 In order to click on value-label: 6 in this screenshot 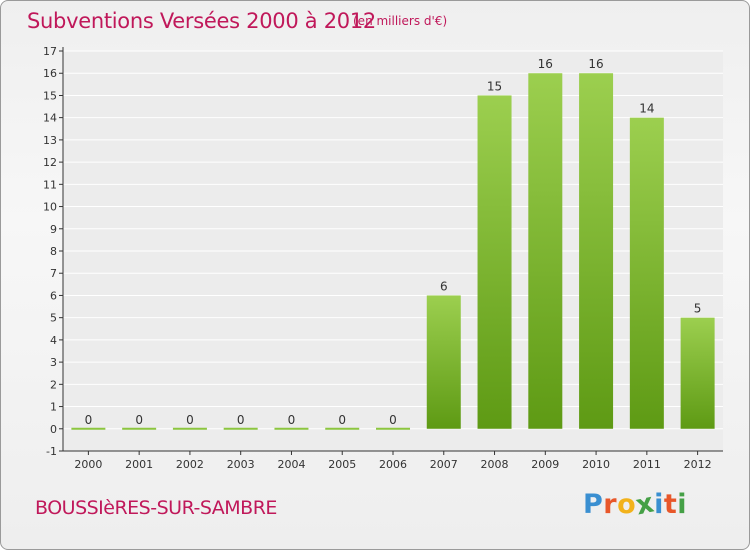, I will do `click(444, 286)`.